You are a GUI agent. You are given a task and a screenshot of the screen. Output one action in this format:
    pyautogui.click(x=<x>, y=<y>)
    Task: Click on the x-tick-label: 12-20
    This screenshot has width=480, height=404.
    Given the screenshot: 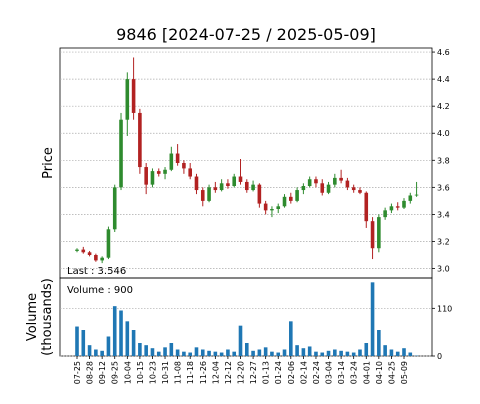 What is the action you would take?
    pyautogui.click(x=241, y=372)
    